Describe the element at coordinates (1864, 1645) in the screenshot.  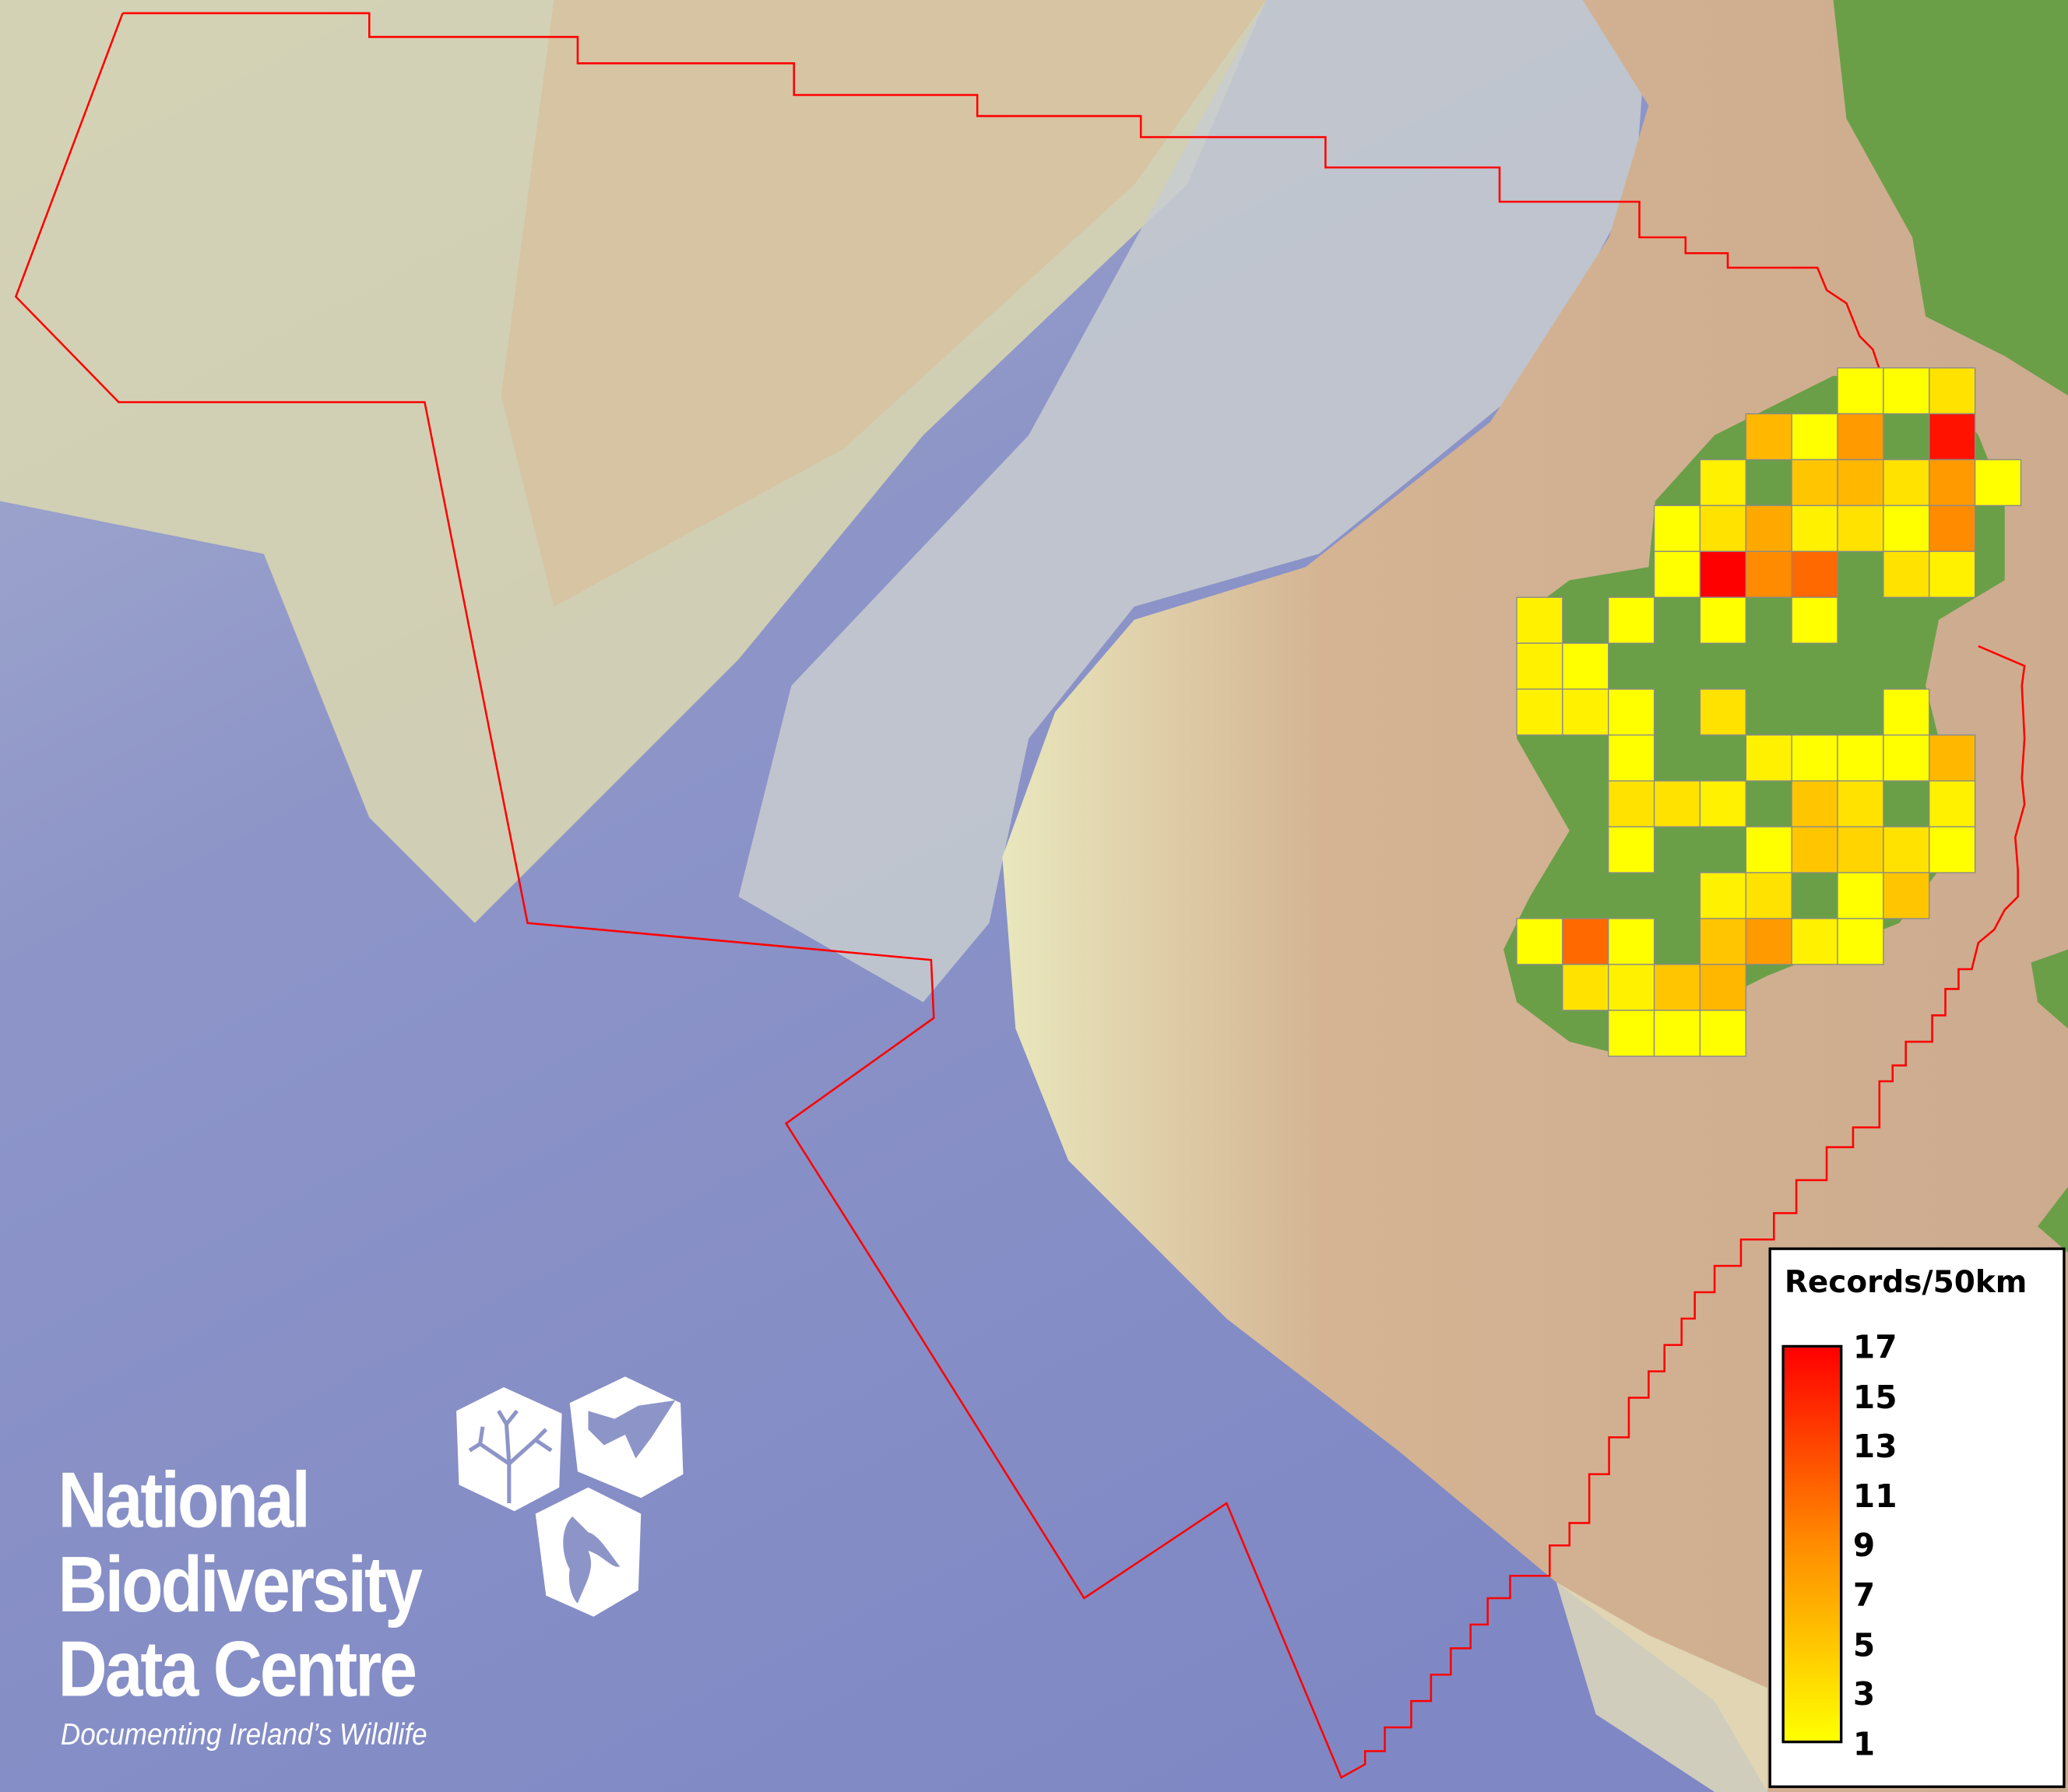
I see `legend-tick-label: 5` at that location.